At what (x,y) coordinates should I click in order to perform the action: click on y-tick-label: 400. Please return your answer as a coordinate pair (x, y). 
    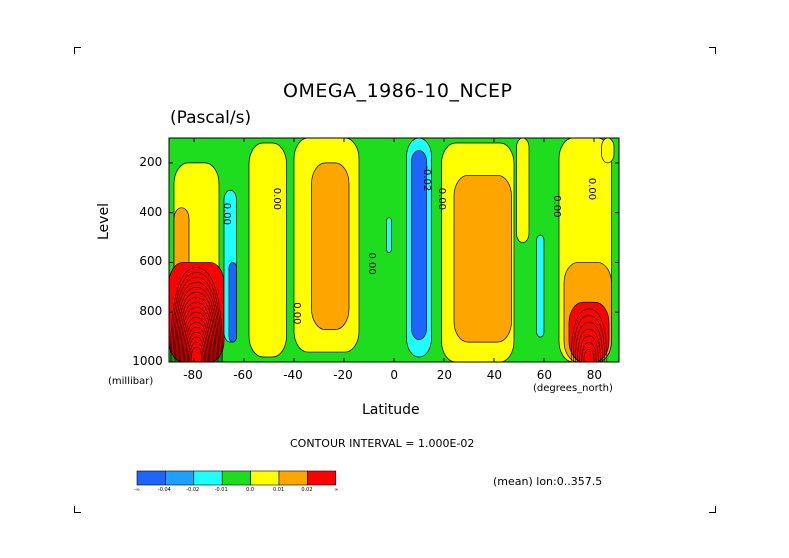
    Looking at the image, I should click on (151, 211).